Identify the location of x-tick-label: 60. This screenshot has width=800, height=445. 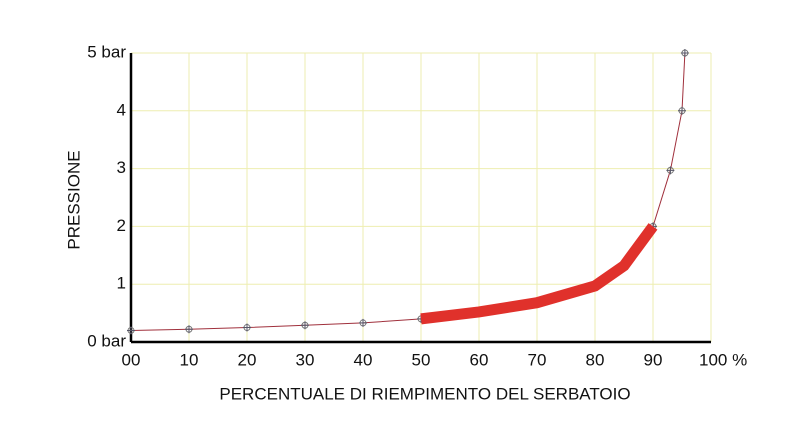
(479, 359).